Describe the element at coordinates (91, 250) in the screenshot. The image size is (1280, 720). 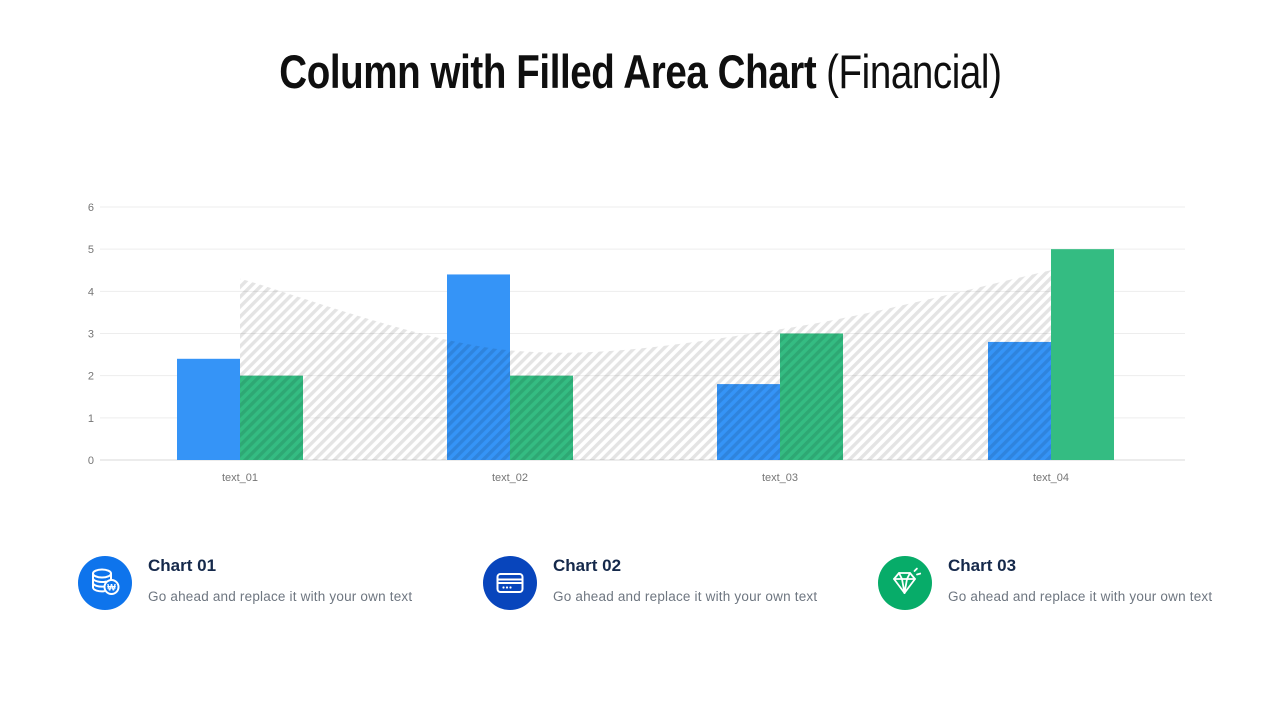
I see `y-tick-label: 5` at that location.